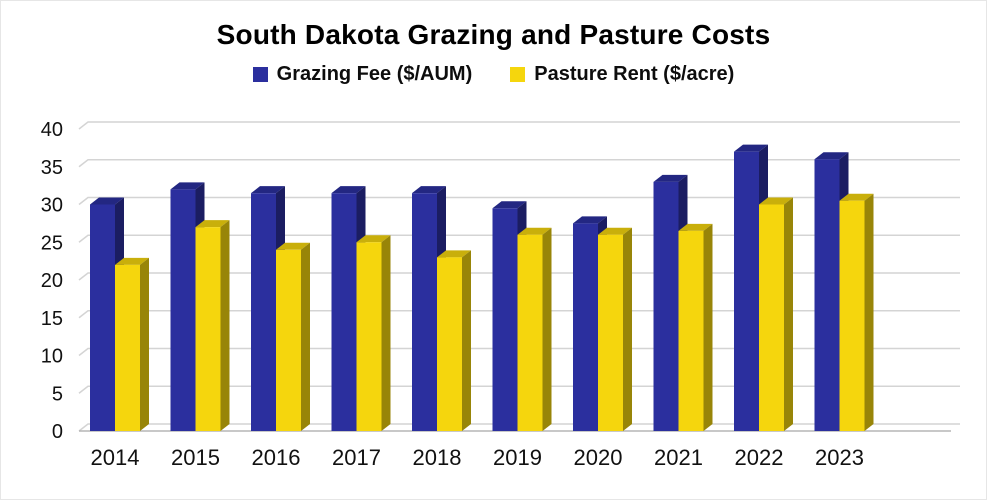 The width and height of the screenshot is (987, 500). I want to click on x-tick-label-2017: 2017, so click(356, 457).